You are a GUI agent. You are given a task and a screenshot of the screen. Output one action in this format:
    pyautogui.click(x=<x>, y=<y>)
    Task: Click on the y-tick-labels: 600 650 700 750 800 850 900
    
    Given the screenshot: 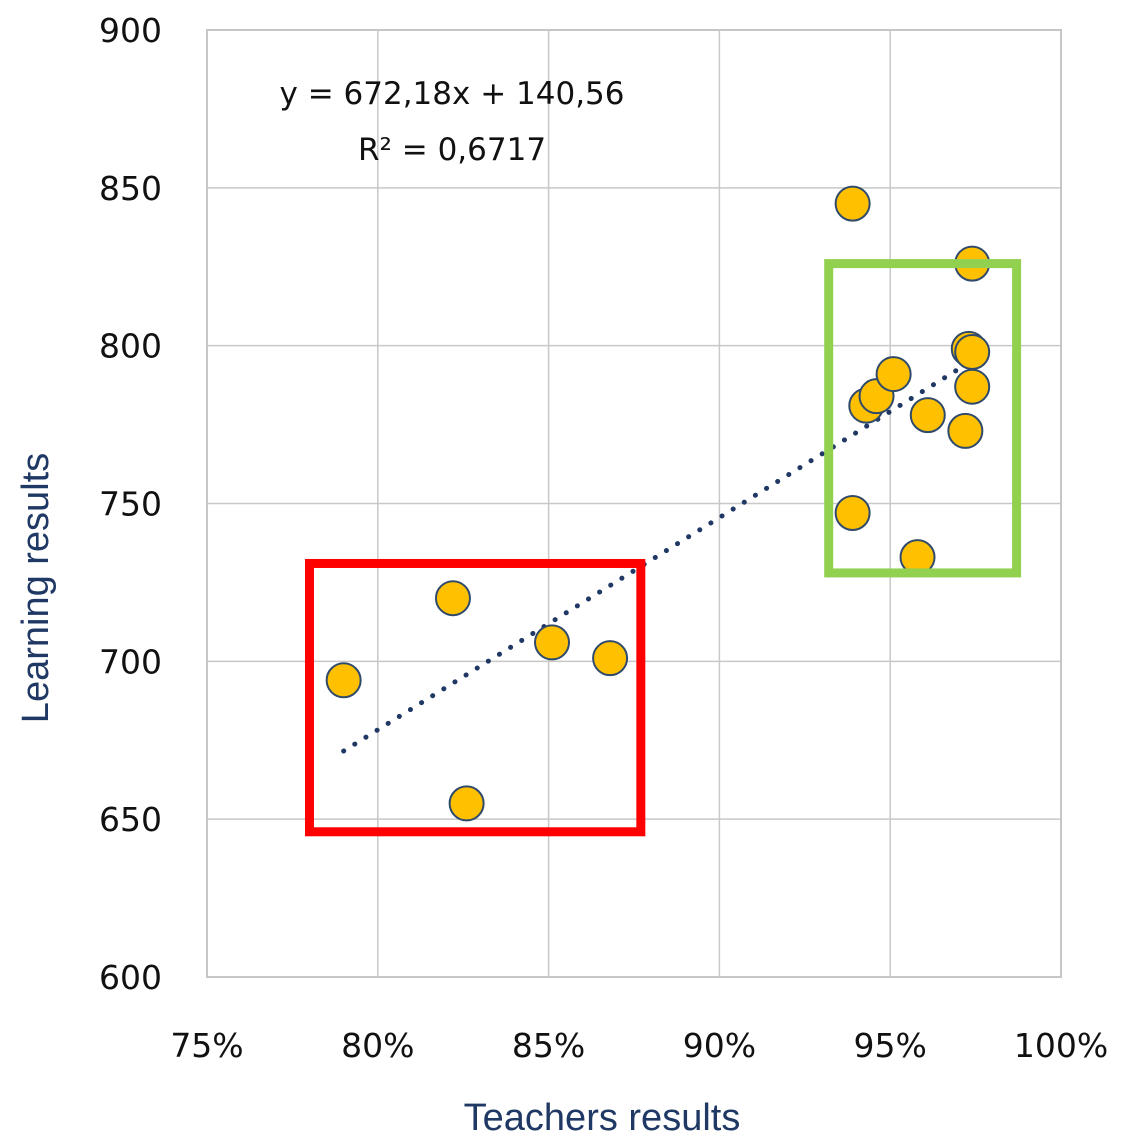 What is the action you would take?
    pyautogui.click(x=130, y=504)
    